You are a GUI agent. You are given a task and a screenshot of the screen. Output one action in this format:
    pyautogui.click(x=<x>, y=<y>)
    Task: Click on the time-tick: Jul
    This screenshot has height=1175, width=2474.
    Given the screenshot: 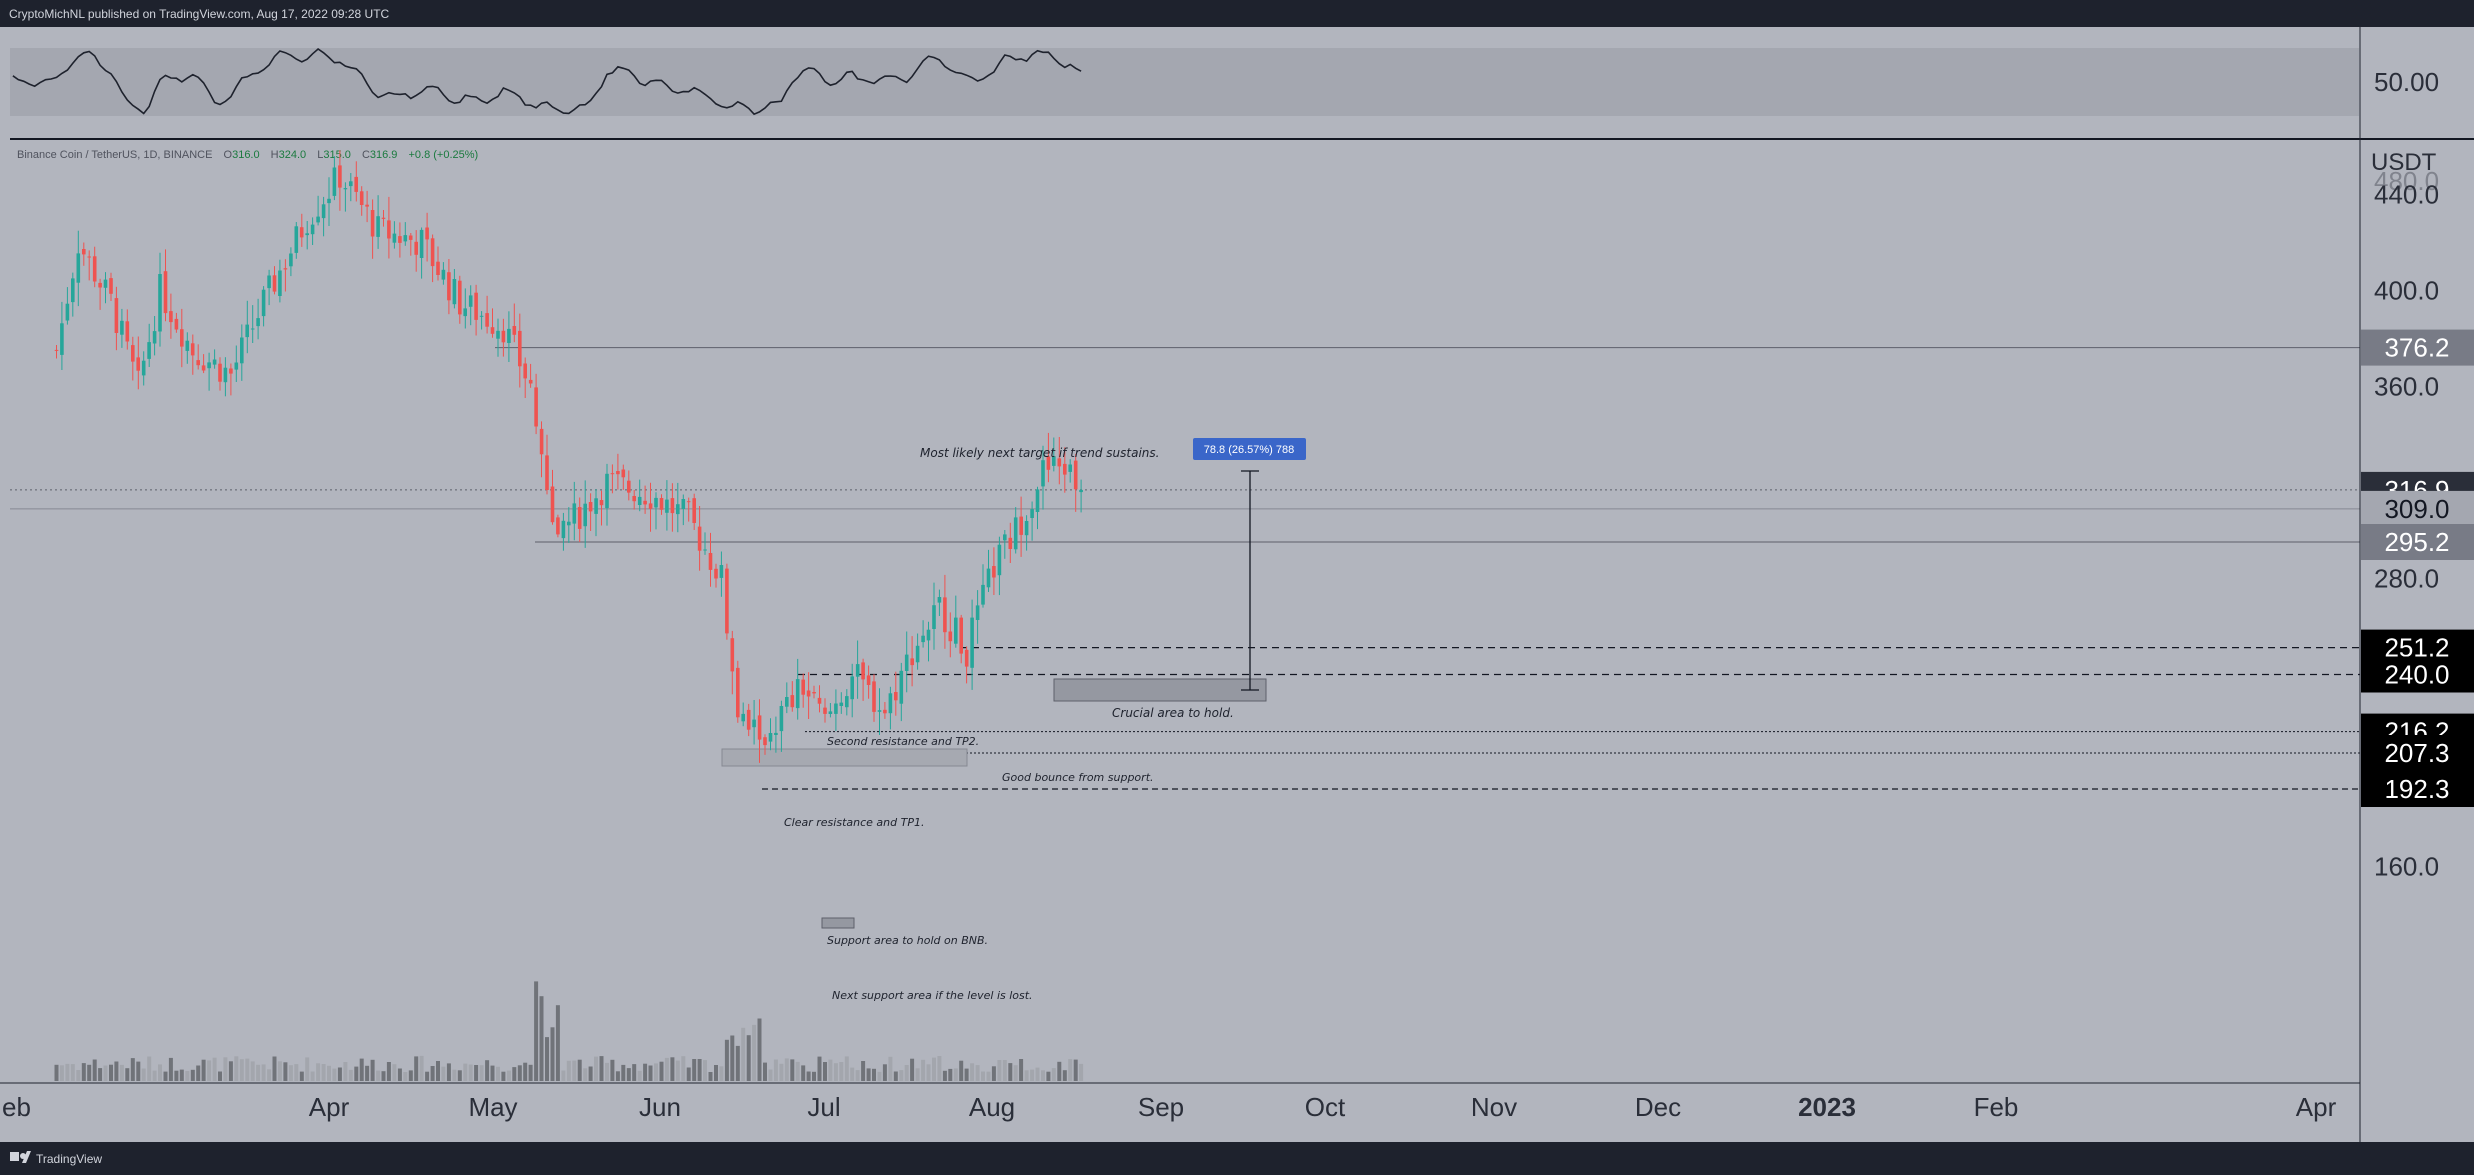 What is the action you would take?
    pyautogui.click(x=823, y=1107)
    